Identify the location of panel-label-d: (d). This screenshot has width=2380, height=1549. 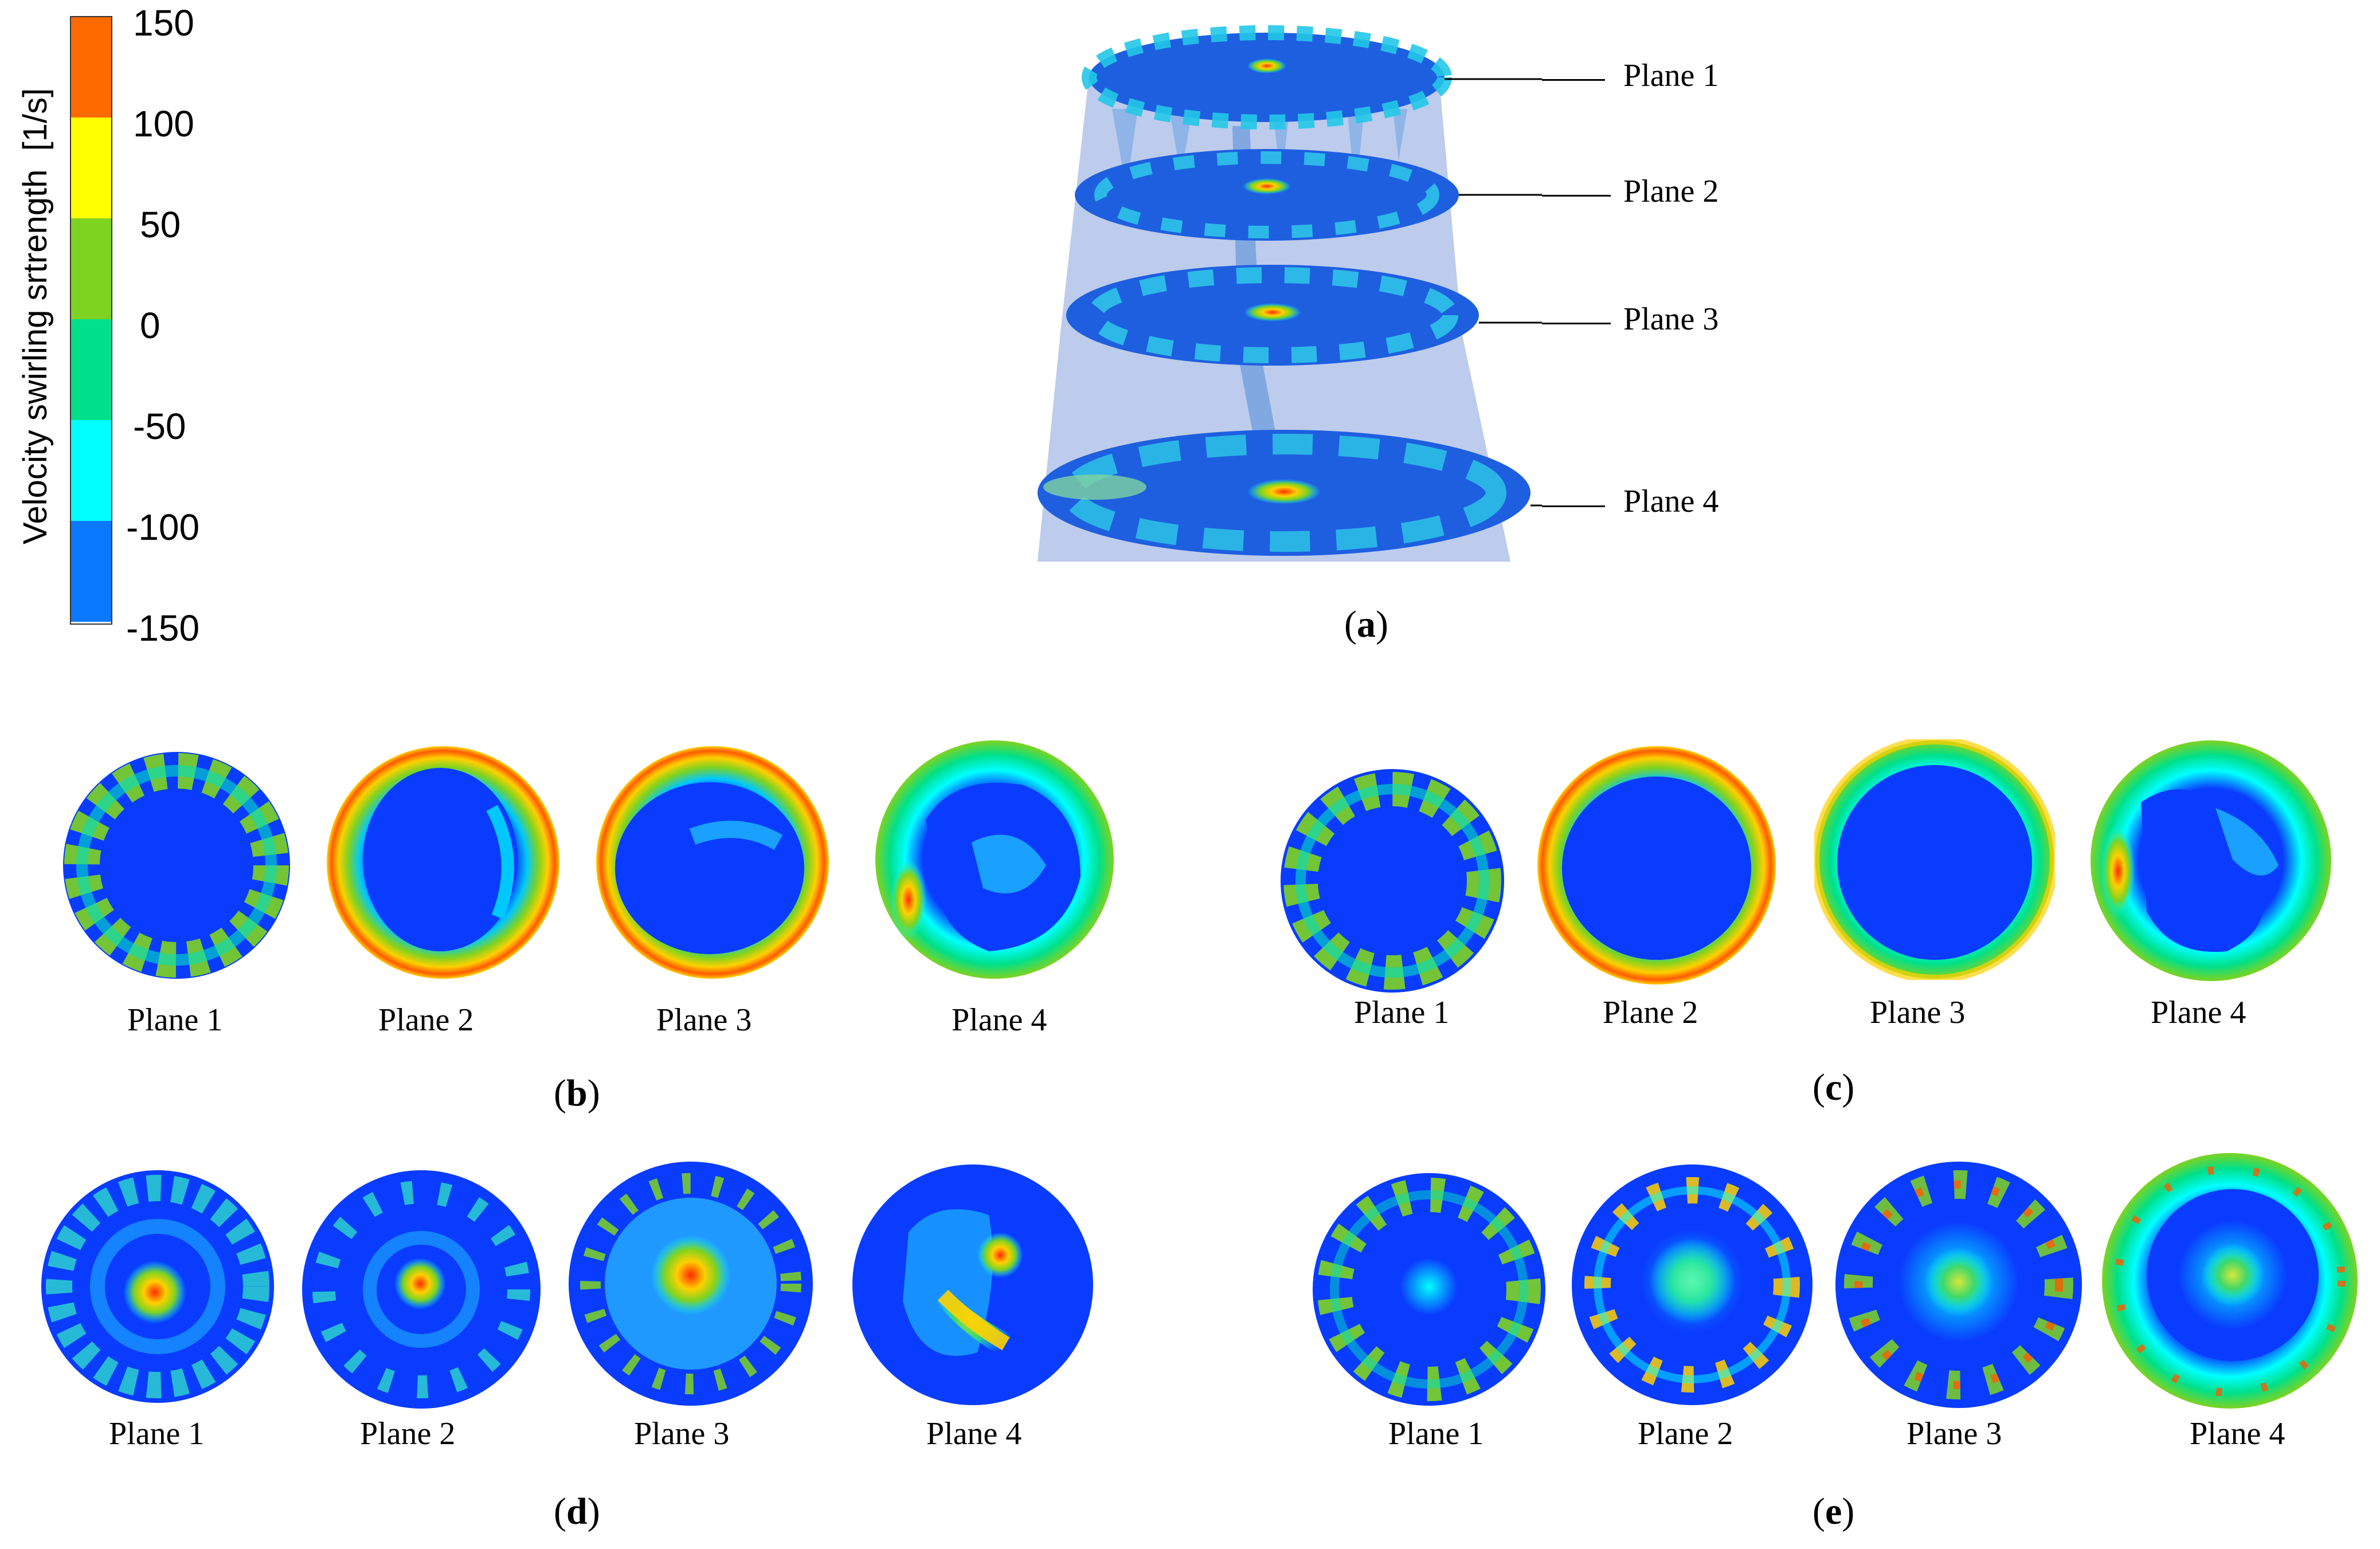
(577, 1511).